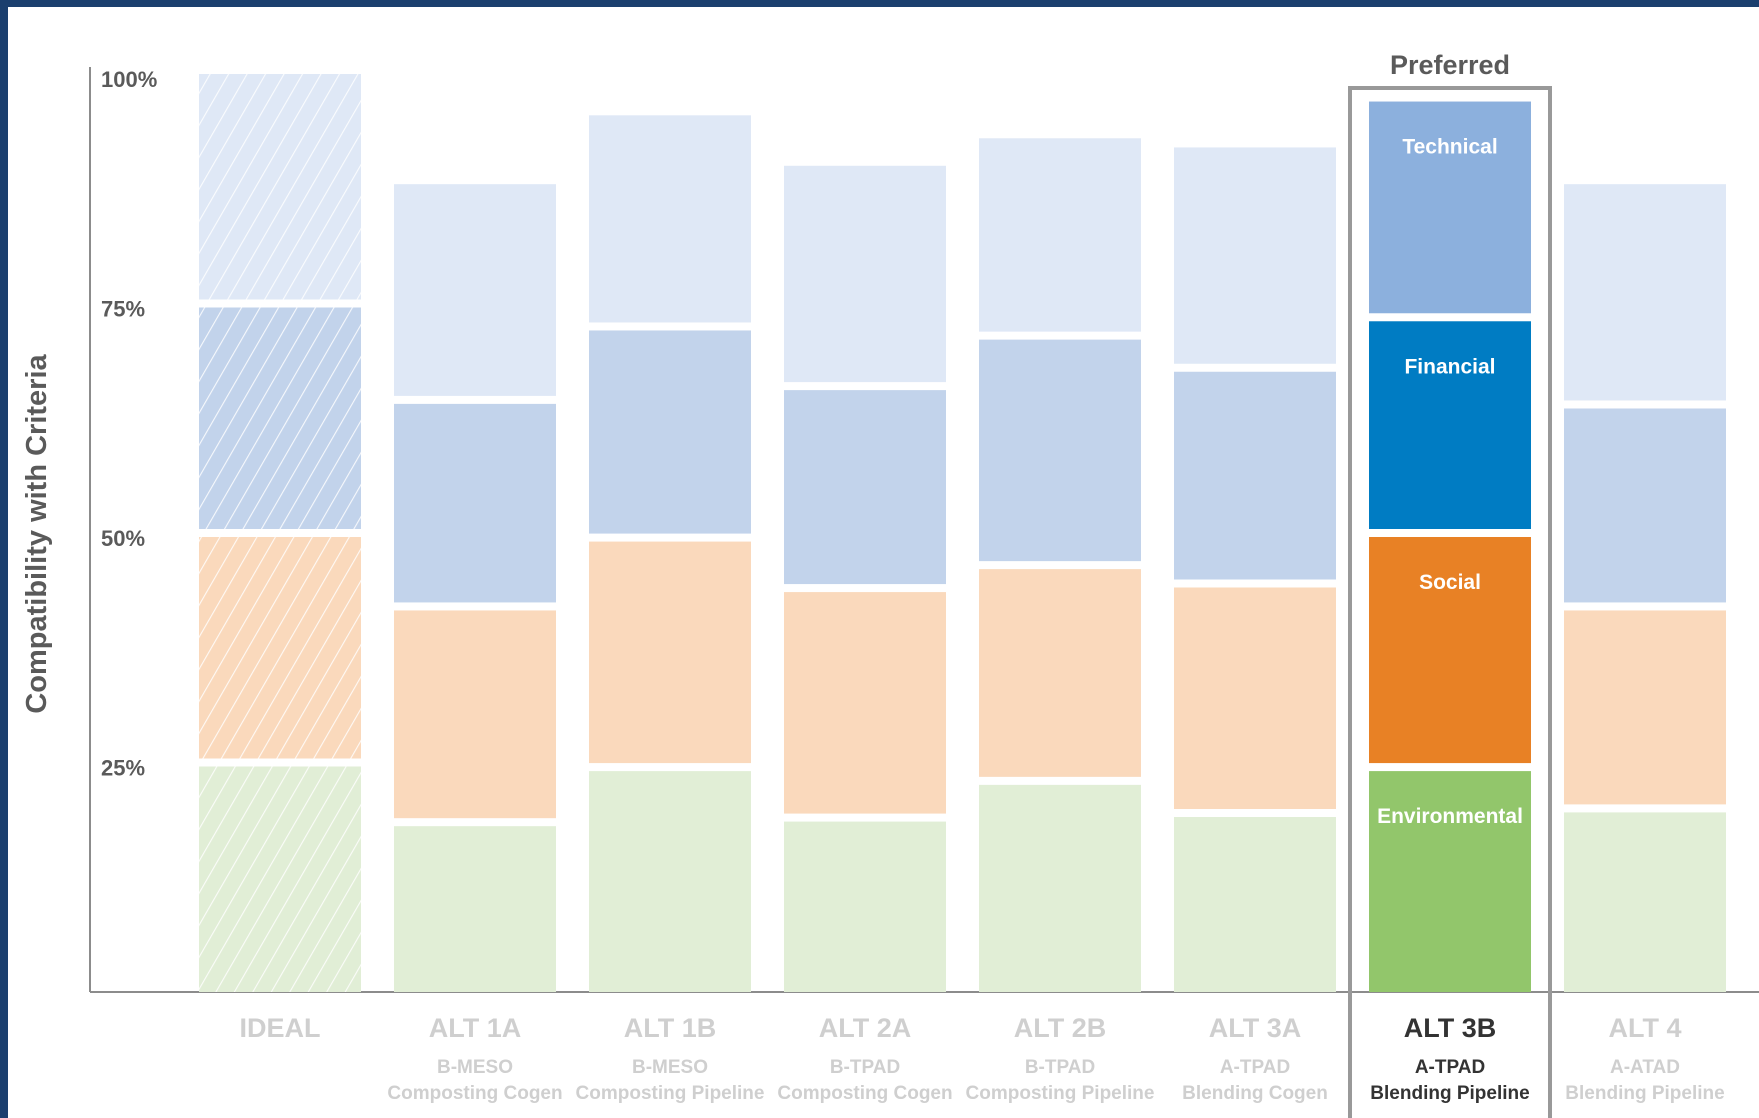  I want to click on bar-alt-2a-social, so click(865, 703).